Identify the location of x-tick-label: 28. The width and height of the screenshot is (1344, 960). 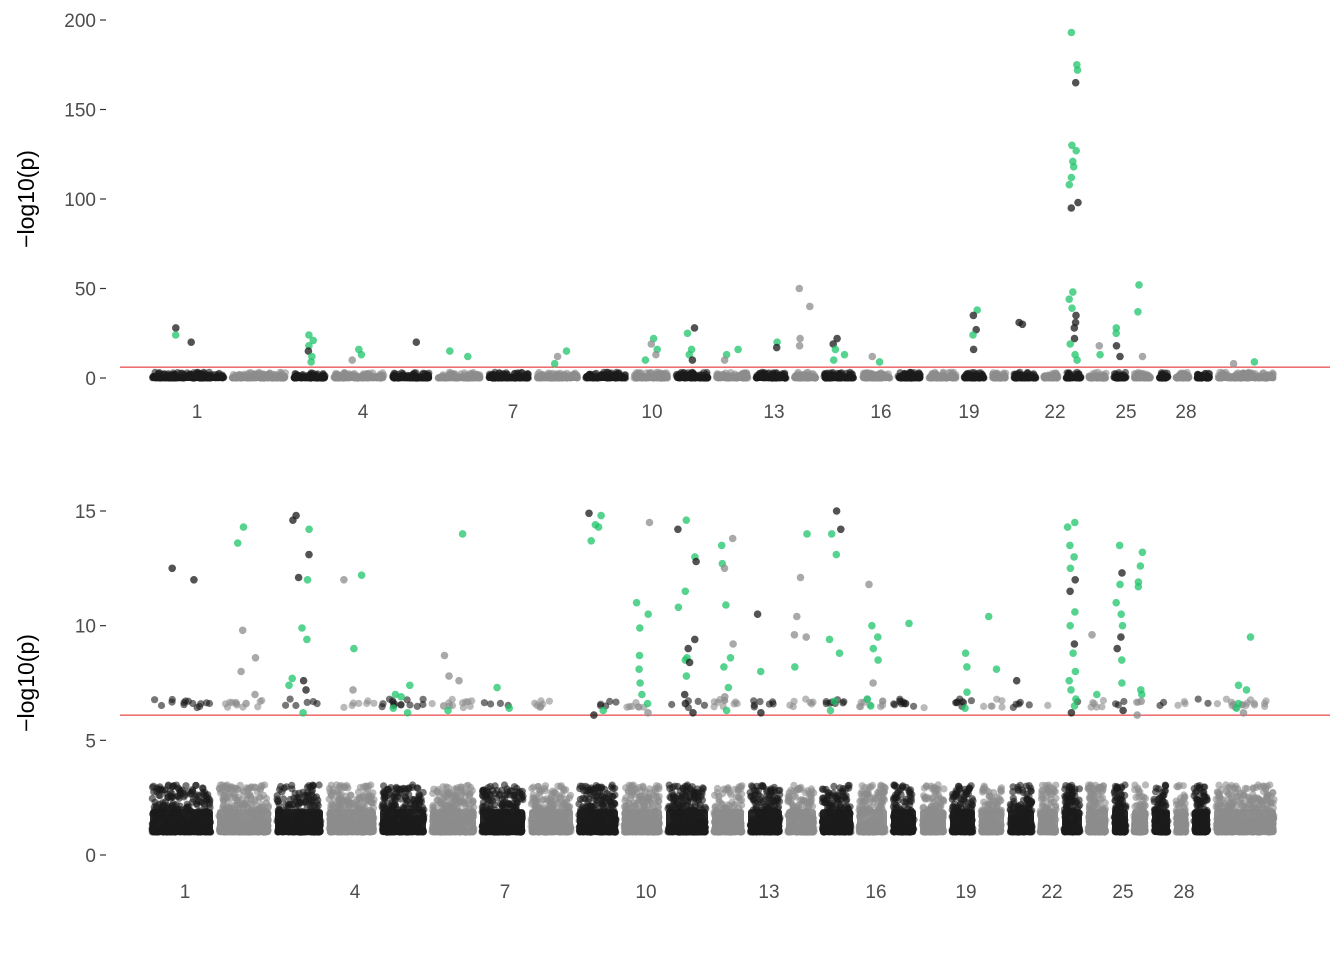
(1185, 412).